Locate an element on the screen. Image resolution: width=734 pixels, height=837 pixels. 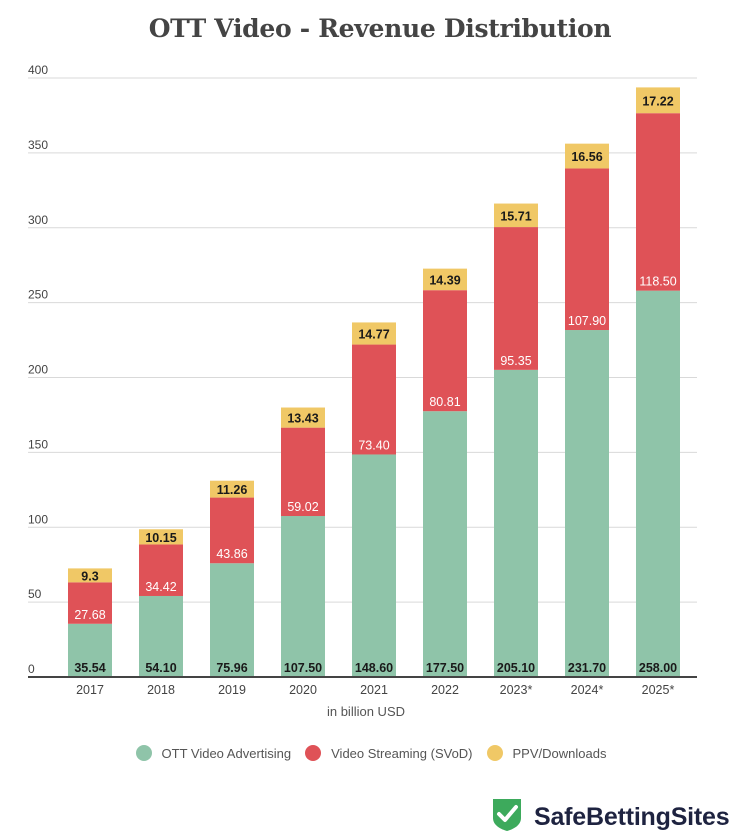
bar-stack-2021: 148.60 73.40 14.77 is located at coordinates (374, 499).